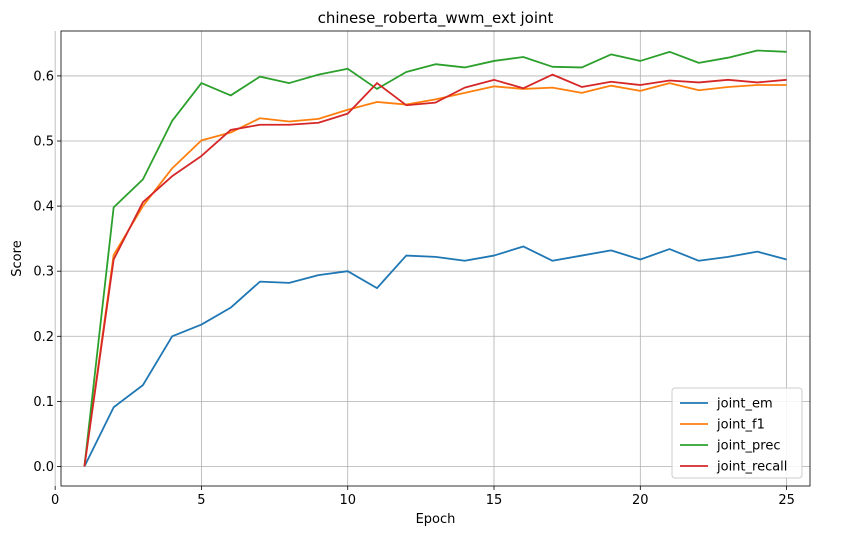  I want to click on legend-box, so click(737, 433).